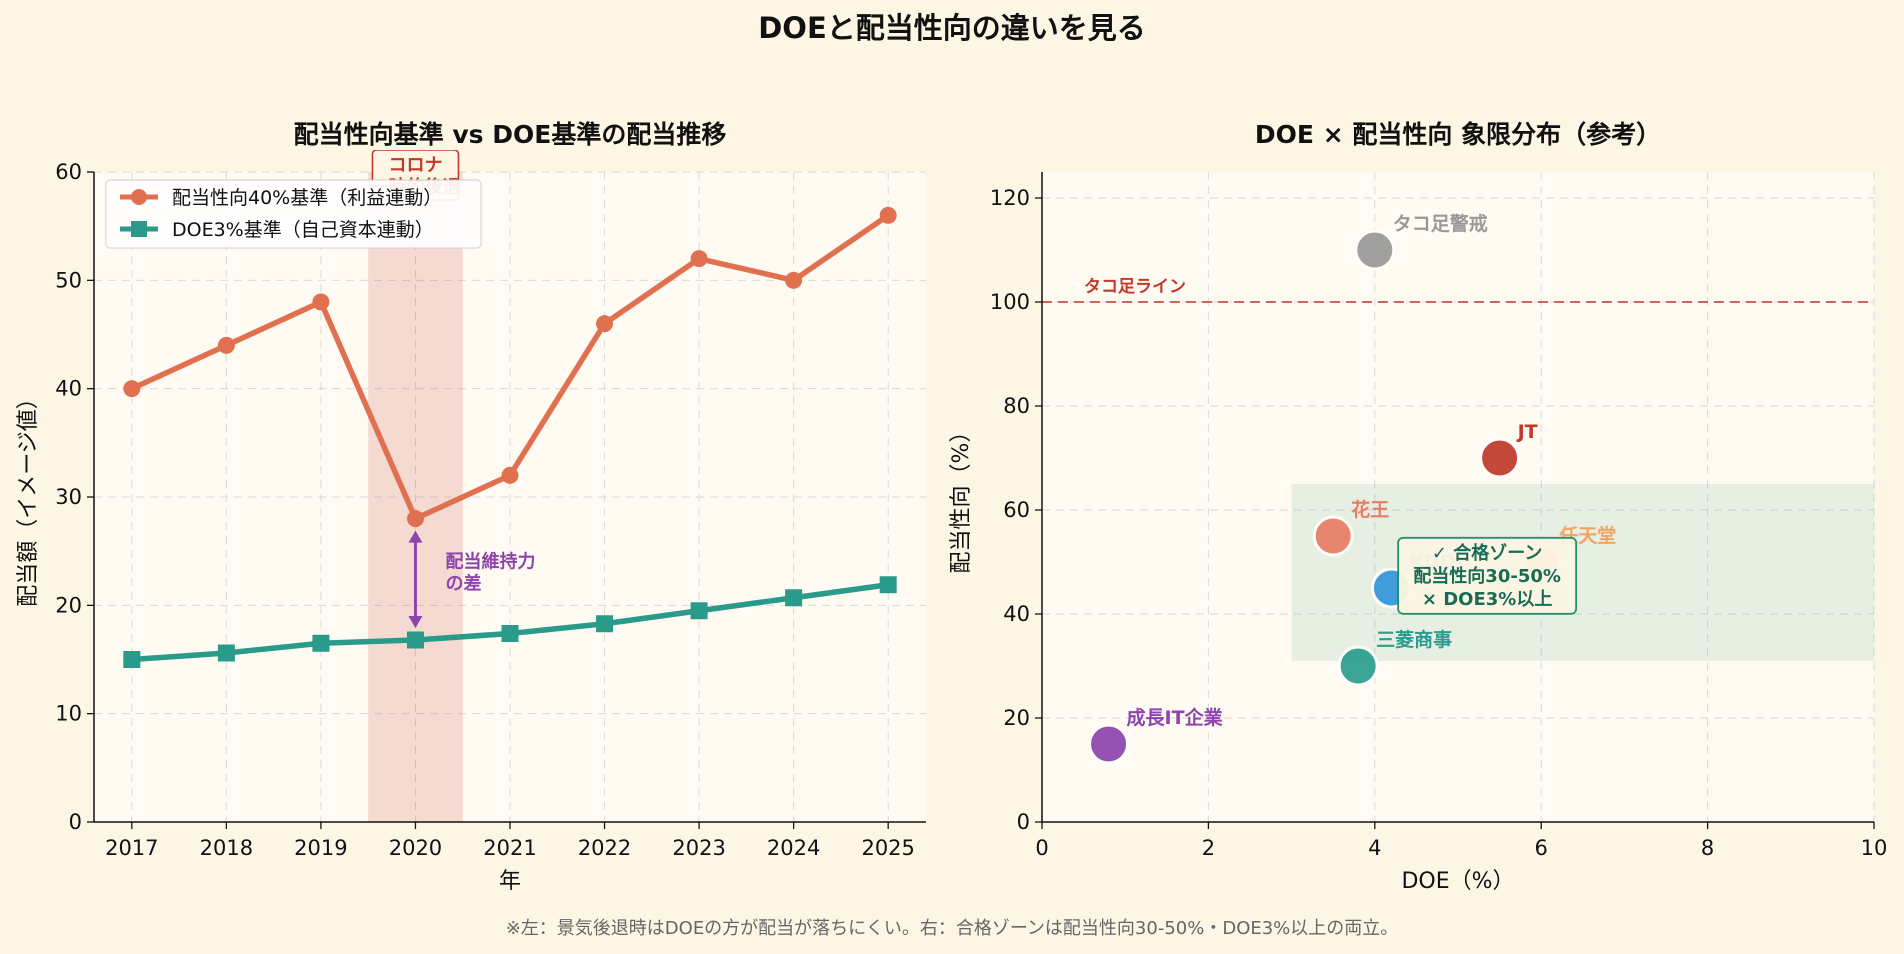 The height and width of the screenshot is (954, 1904). I want to click on left-y-tick-label: 50, so click(68, 280).